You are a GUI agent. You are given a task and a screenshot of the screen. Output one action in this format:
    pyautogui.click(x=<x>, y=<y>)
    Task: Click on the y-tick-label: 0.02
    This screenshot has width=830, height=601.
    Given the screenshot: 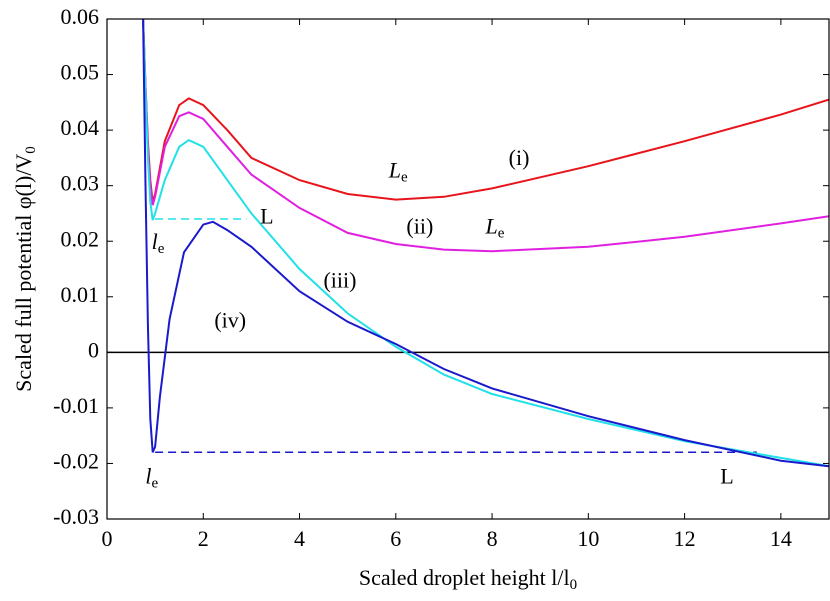 What is the action you would take?
    pyautogui.click(x=80, y=238)
    